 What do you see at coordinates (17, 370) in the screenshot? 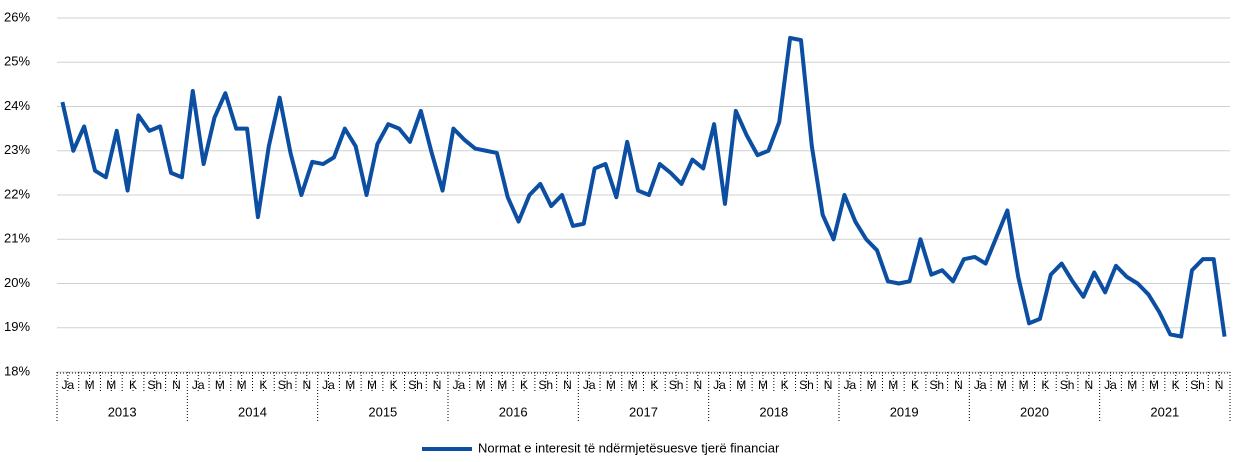
I see `y-tick-label: 18%` at bounding box center [17, 370].